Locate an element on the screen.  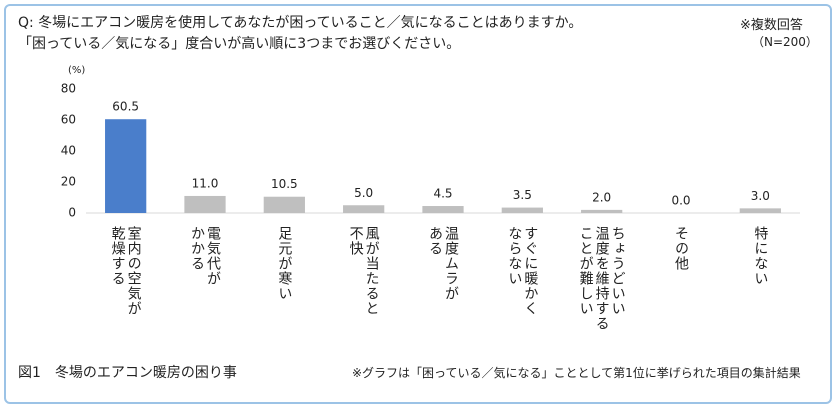
y-axis-label: (%) is located at coordinates (76, 70).